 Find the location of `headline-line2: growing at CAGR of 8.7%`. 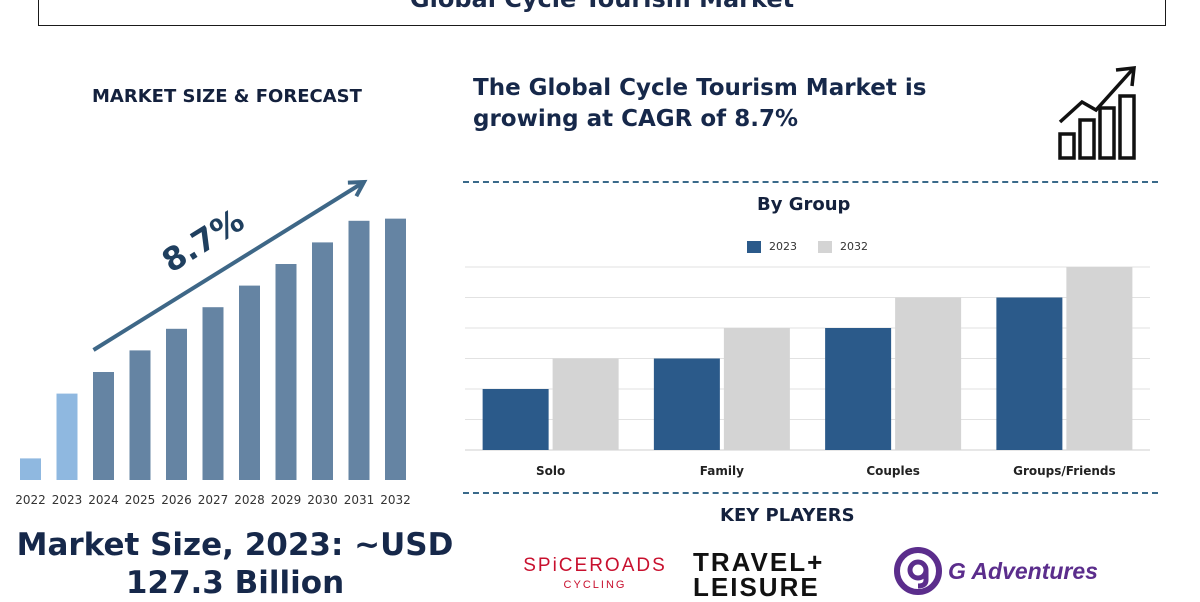

headline-line2: growing at CAGR of 8.7% is located at coordinates (635, 119).